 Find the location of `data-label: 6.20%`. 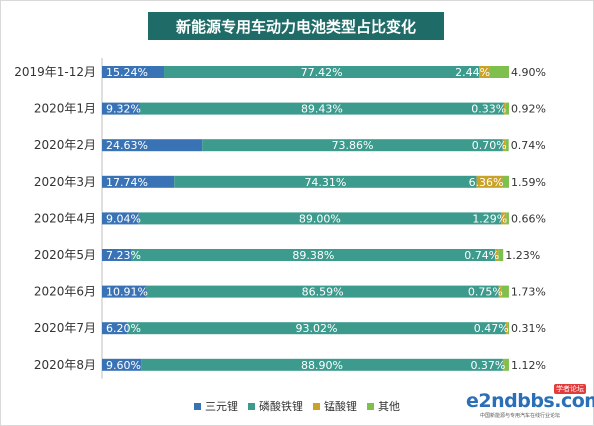

data-label: 6.20% is located at coordinates (123, 328).